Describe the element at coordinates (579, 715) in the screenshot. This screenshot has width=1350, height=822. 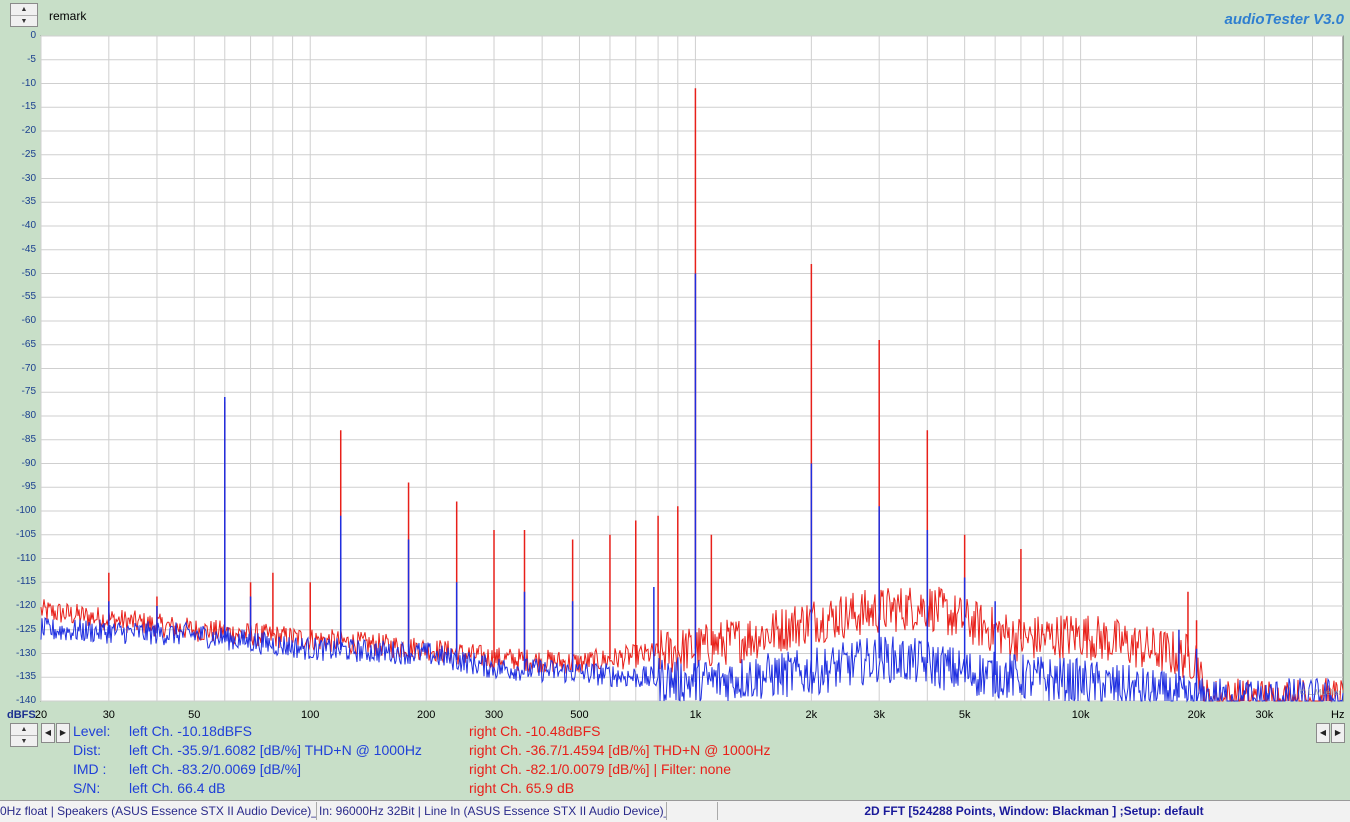
I see `x-tick-label: 500` at that location.